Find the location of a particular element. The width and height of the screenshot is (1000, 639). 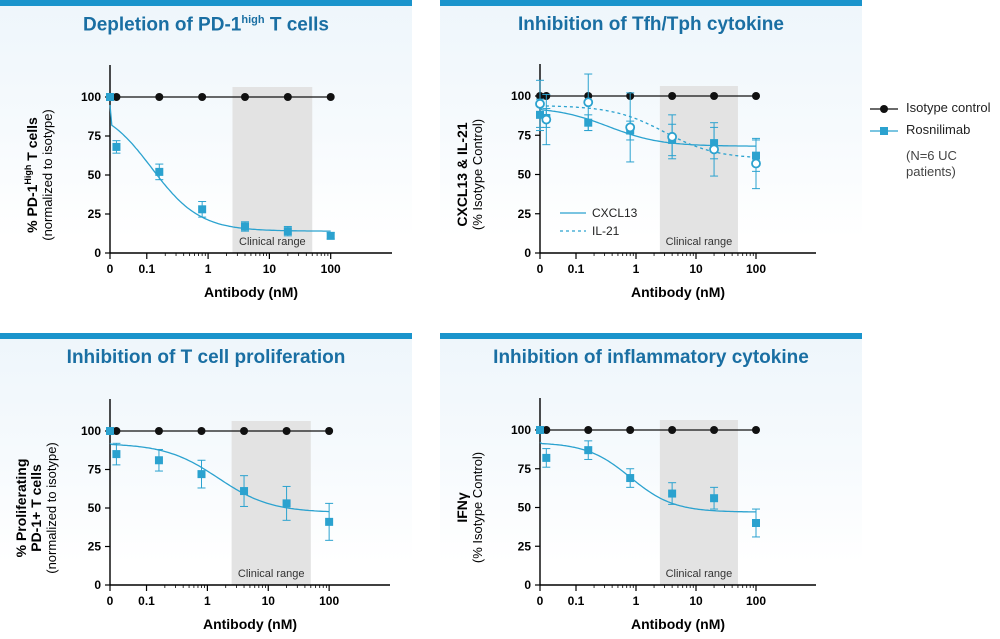

y-axis-label: % Proliferating is located at coordinates (21, 508).